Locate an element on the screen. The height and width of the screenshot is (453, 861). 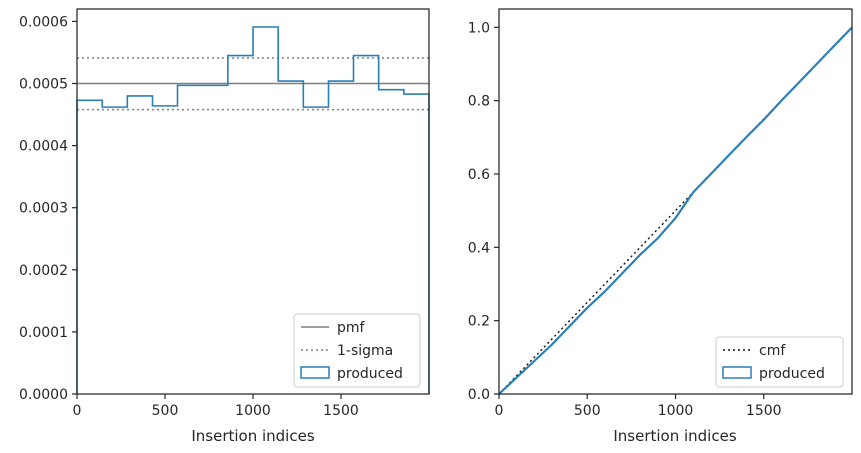
y-tick-label: 0.2 is located at coordinates (479, 322).